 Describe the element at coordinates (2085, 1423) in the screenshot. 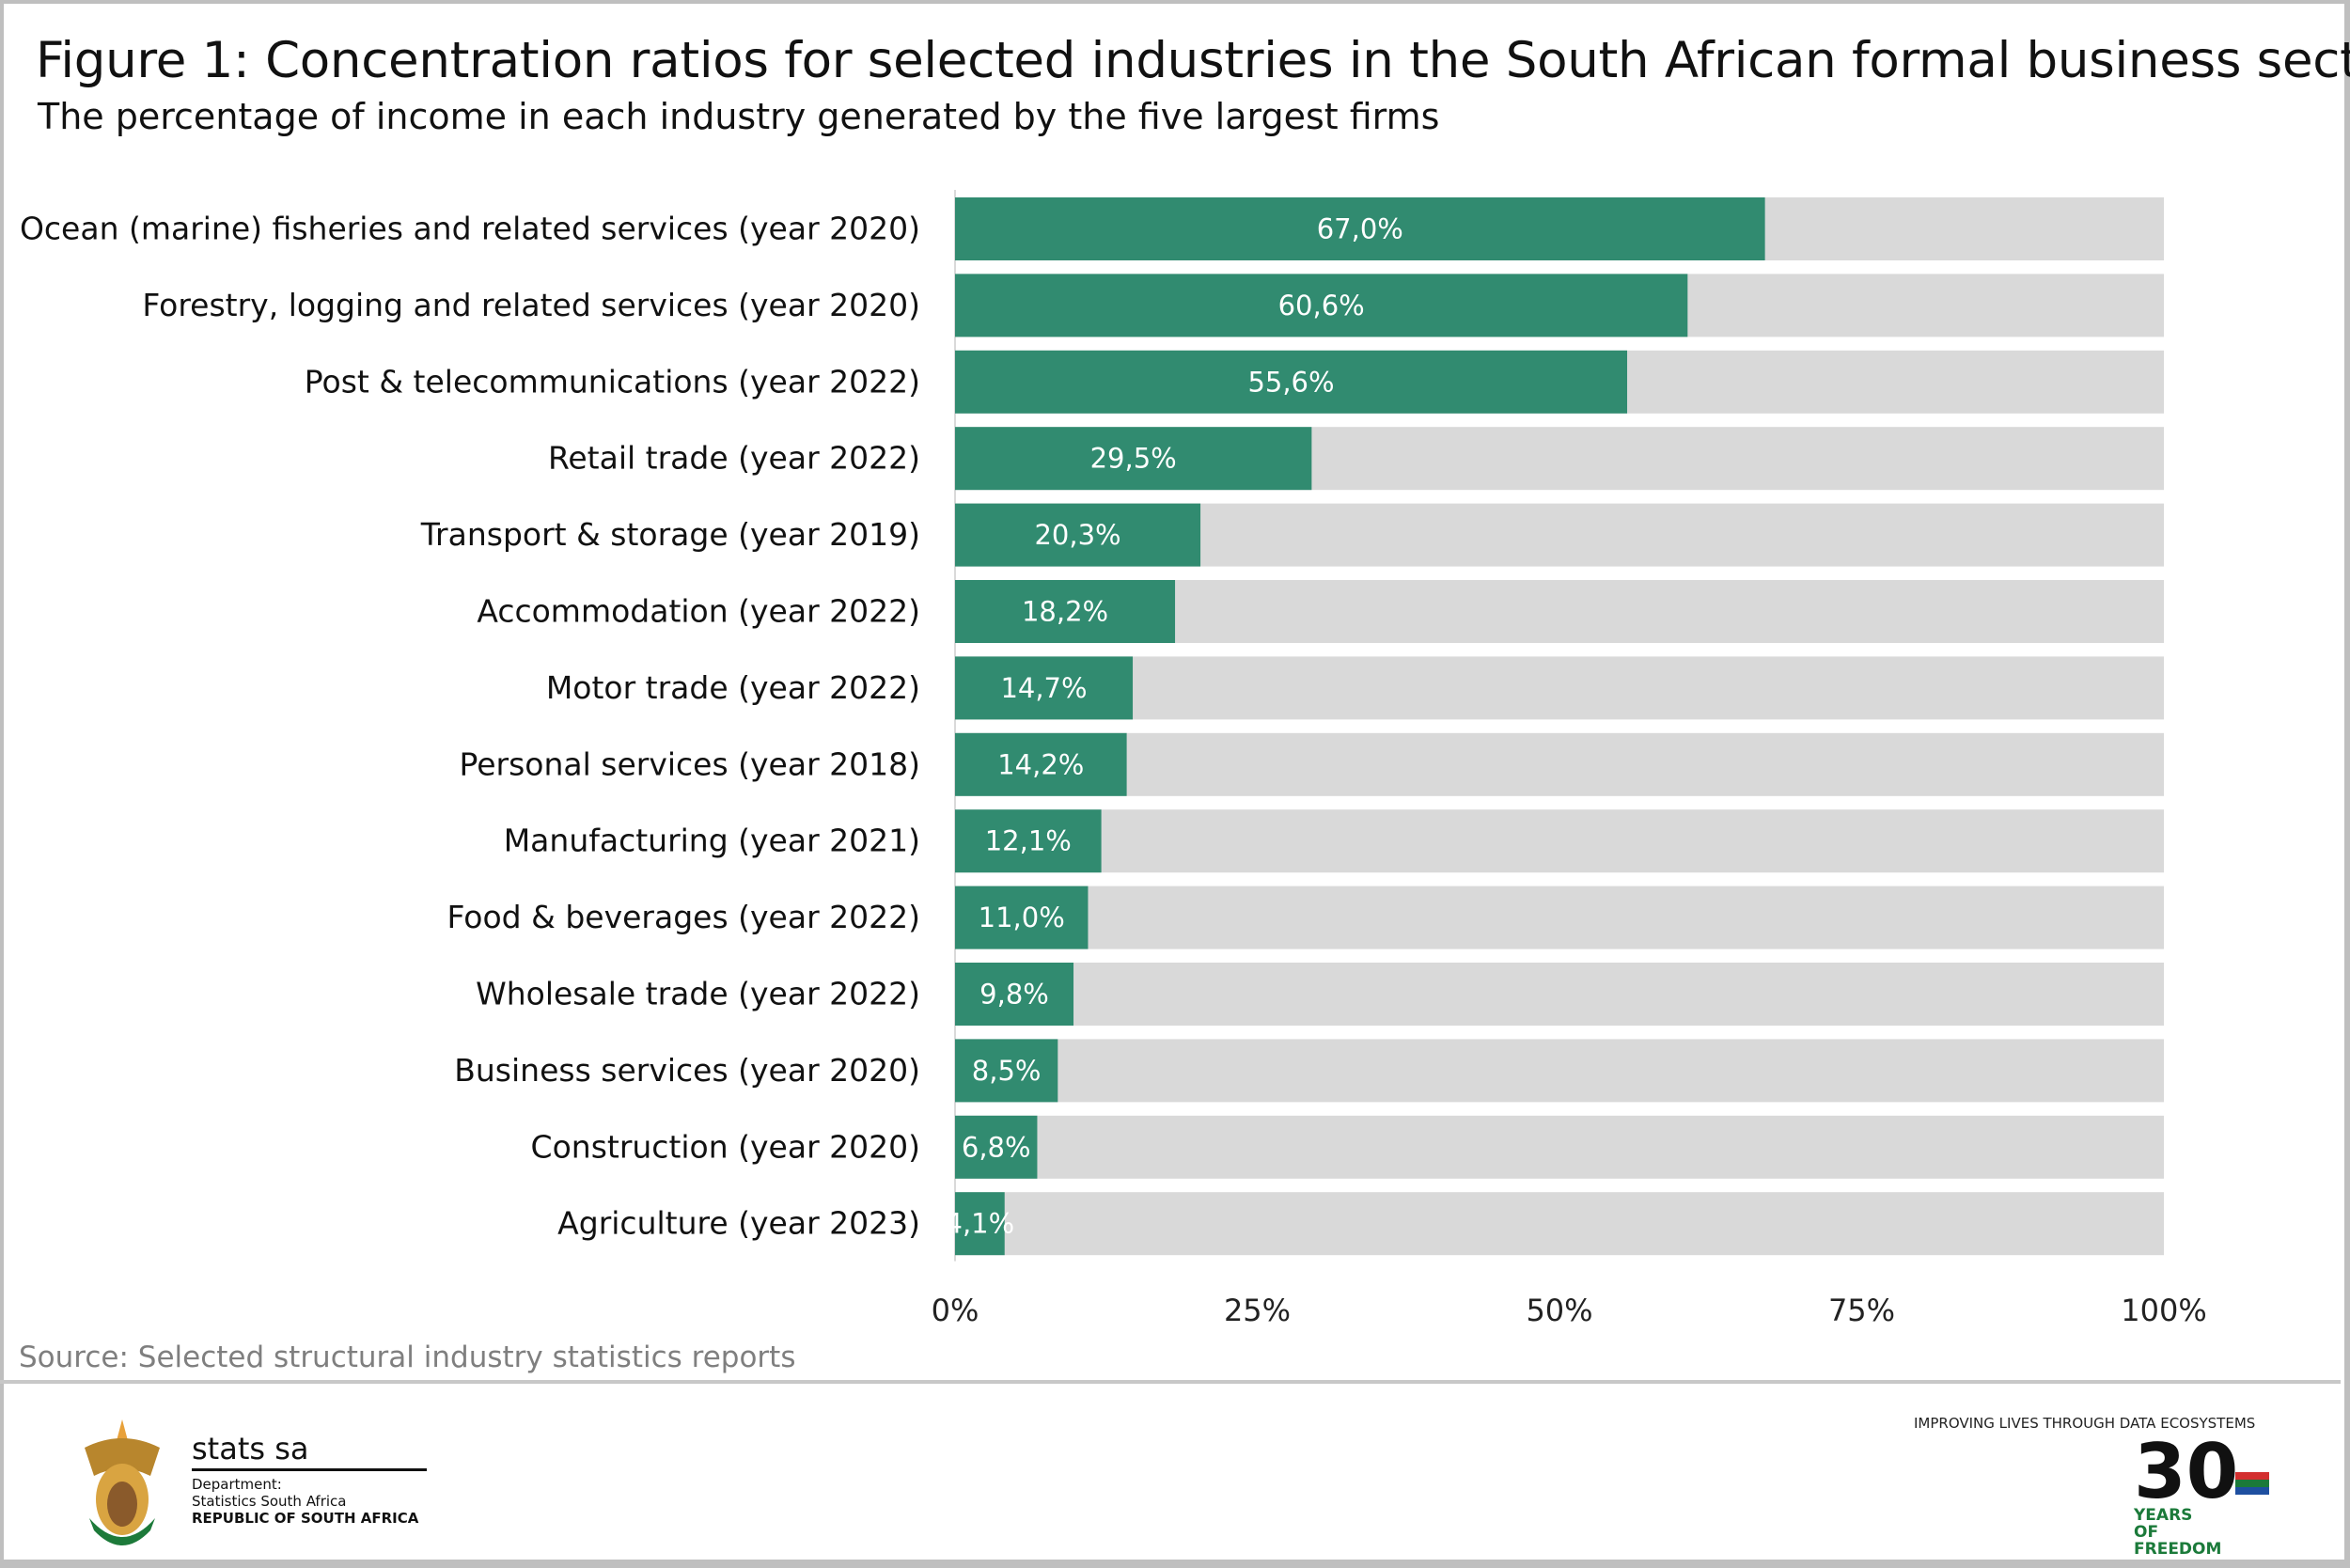

I see `tagline: IMPROVING LIVES THROUGH DATA ECOSYSTEMS` at that location.